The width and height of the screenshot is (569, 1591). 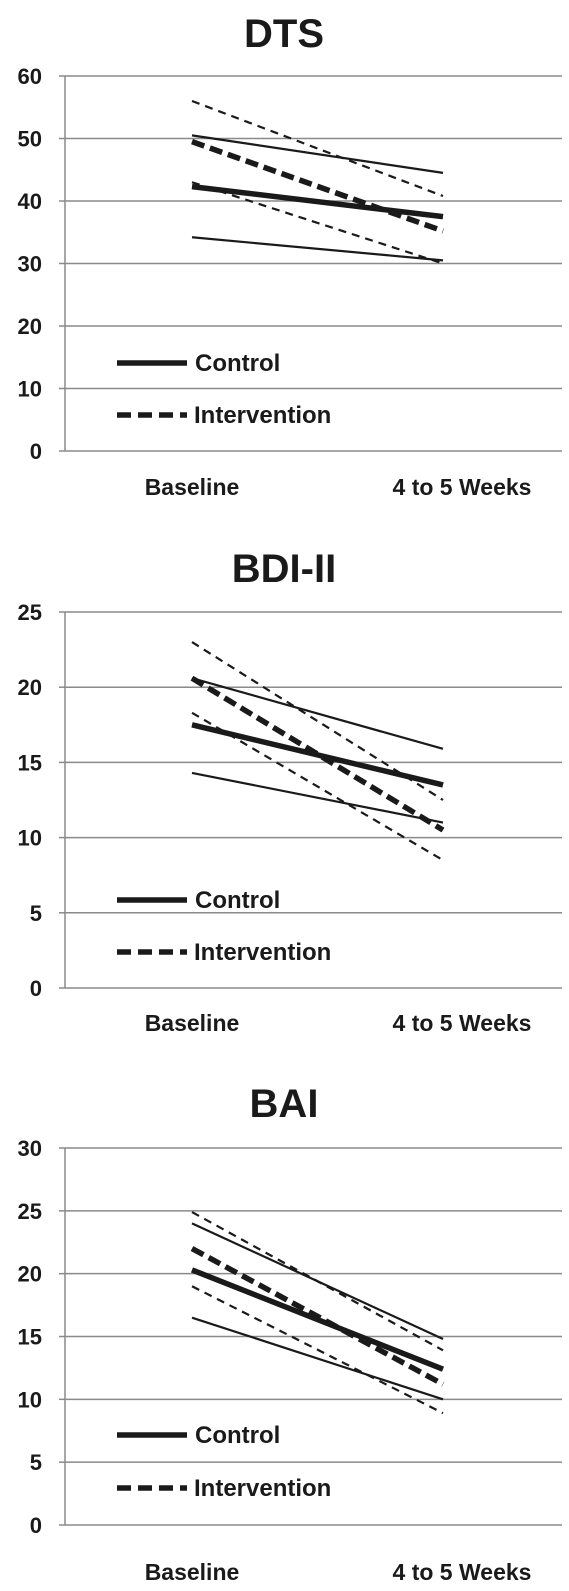 What do you see at coordinates (30, 201) in the screenshot?
I see `y-tick-label: 40` at bounding box center [30, 201].